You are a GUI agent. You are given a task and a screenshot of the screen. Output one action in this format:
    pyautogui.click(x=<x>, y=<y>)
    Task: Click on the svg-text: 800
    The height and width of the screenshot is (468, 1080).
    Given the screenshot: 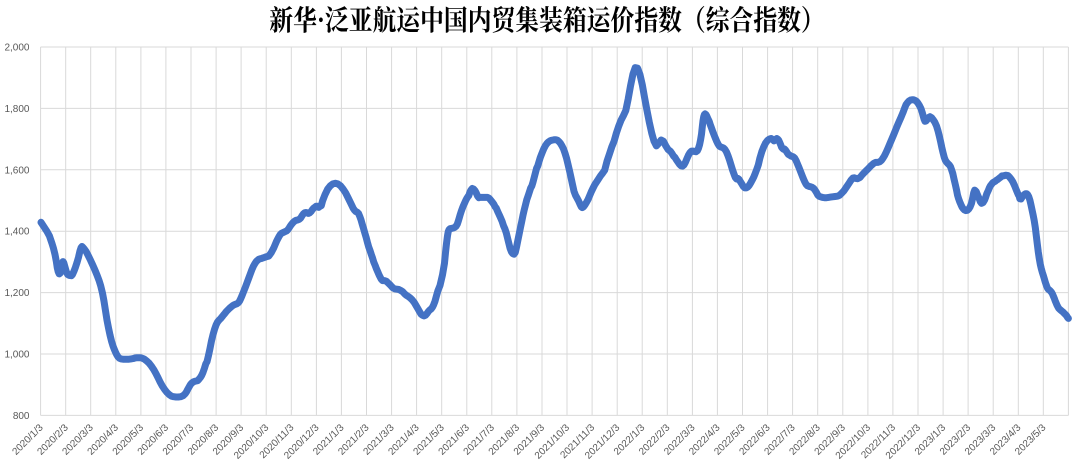 What is the action you would take?
    pyautogui.click(x=21, y=416)
    